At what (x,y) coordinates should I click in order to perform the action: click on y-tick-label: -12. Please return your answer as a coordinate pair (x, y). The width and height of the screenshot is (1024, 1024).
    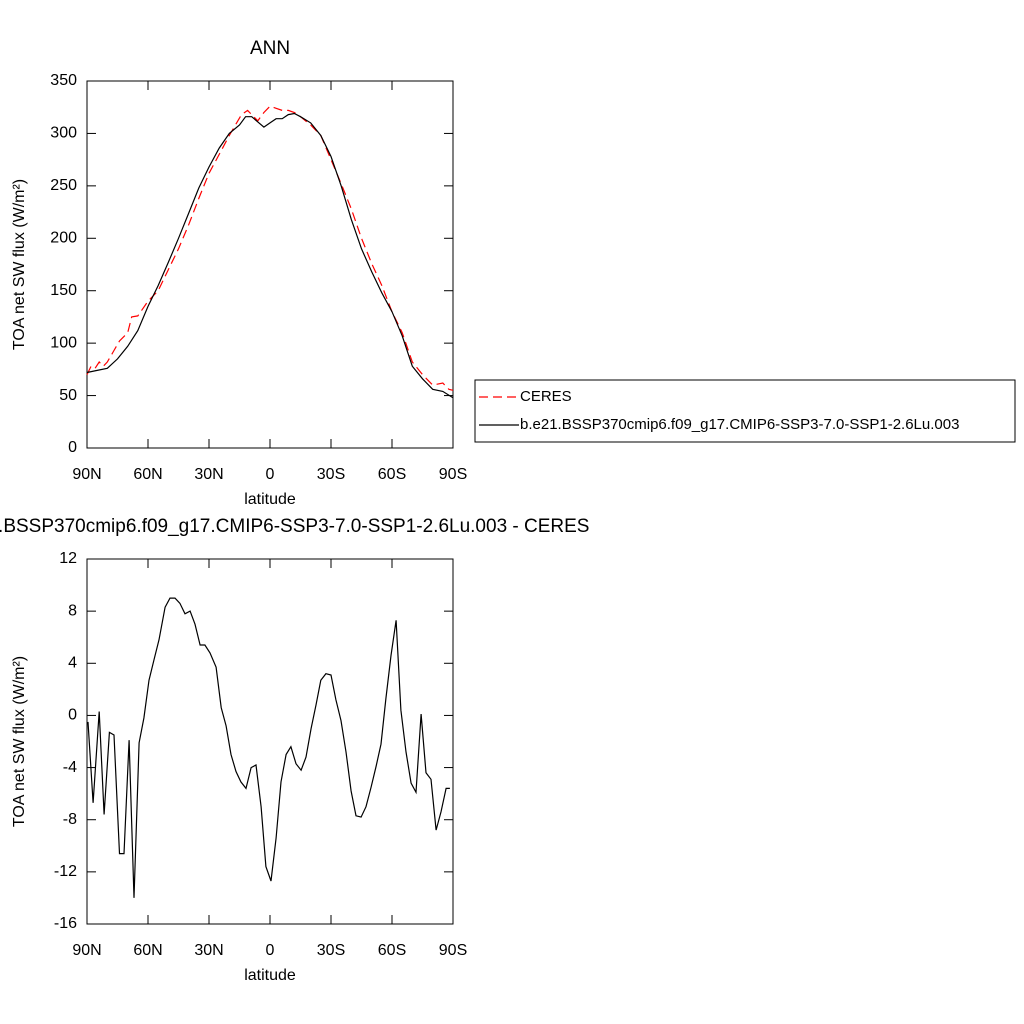
    Looking at the image, I should click on (65, 871).